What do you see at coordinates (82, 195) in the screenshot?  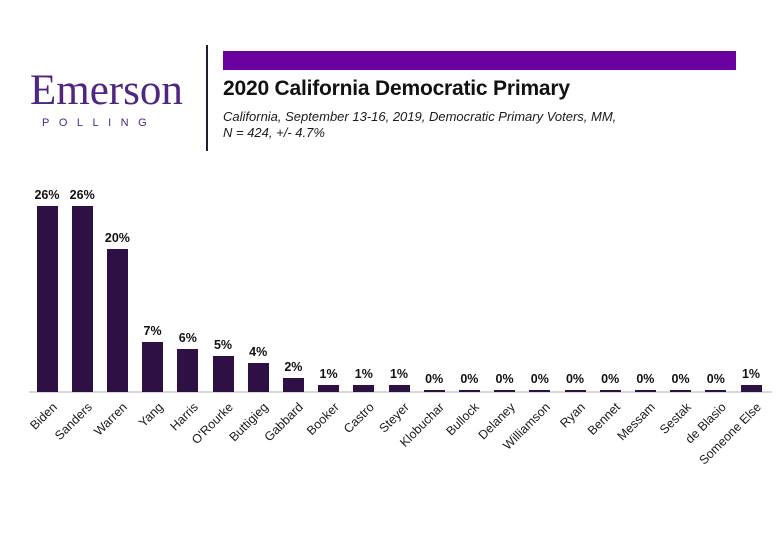 I see `bar-value-label-sanders: 26%` at bounding box center [82, 195].